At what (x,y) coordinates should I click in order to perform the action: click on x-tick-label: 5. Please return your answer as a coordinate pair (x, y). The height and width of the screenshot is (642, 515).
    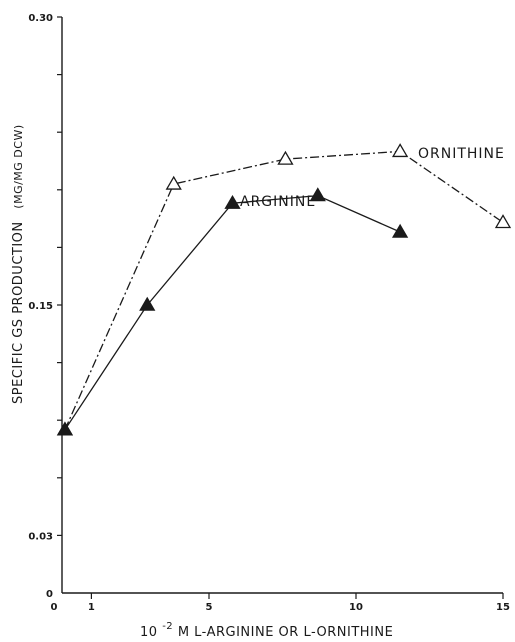
    Looking at the image, I should click on (209, 607).